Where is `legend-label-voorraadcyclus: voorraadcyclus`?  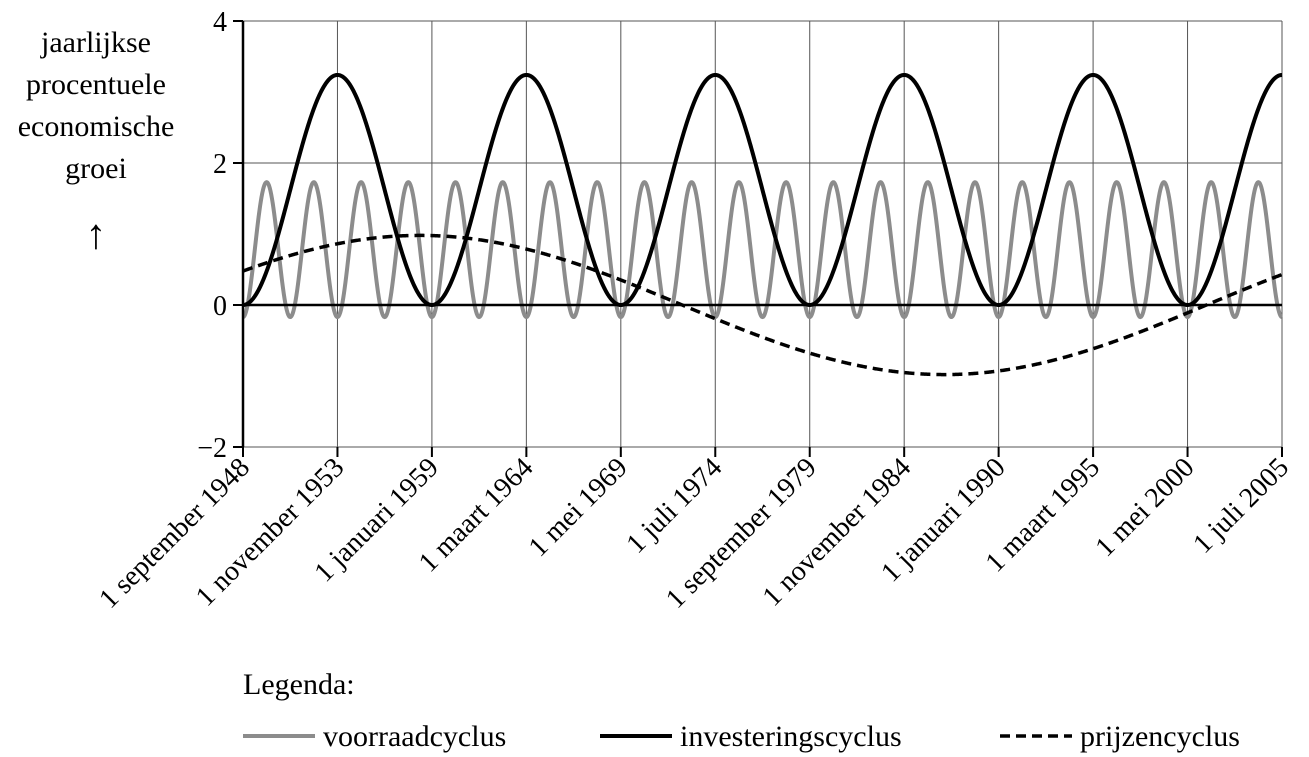
legend-label-voorraadcyclus: voorraadcyclus is located at coordinates (414, 736).